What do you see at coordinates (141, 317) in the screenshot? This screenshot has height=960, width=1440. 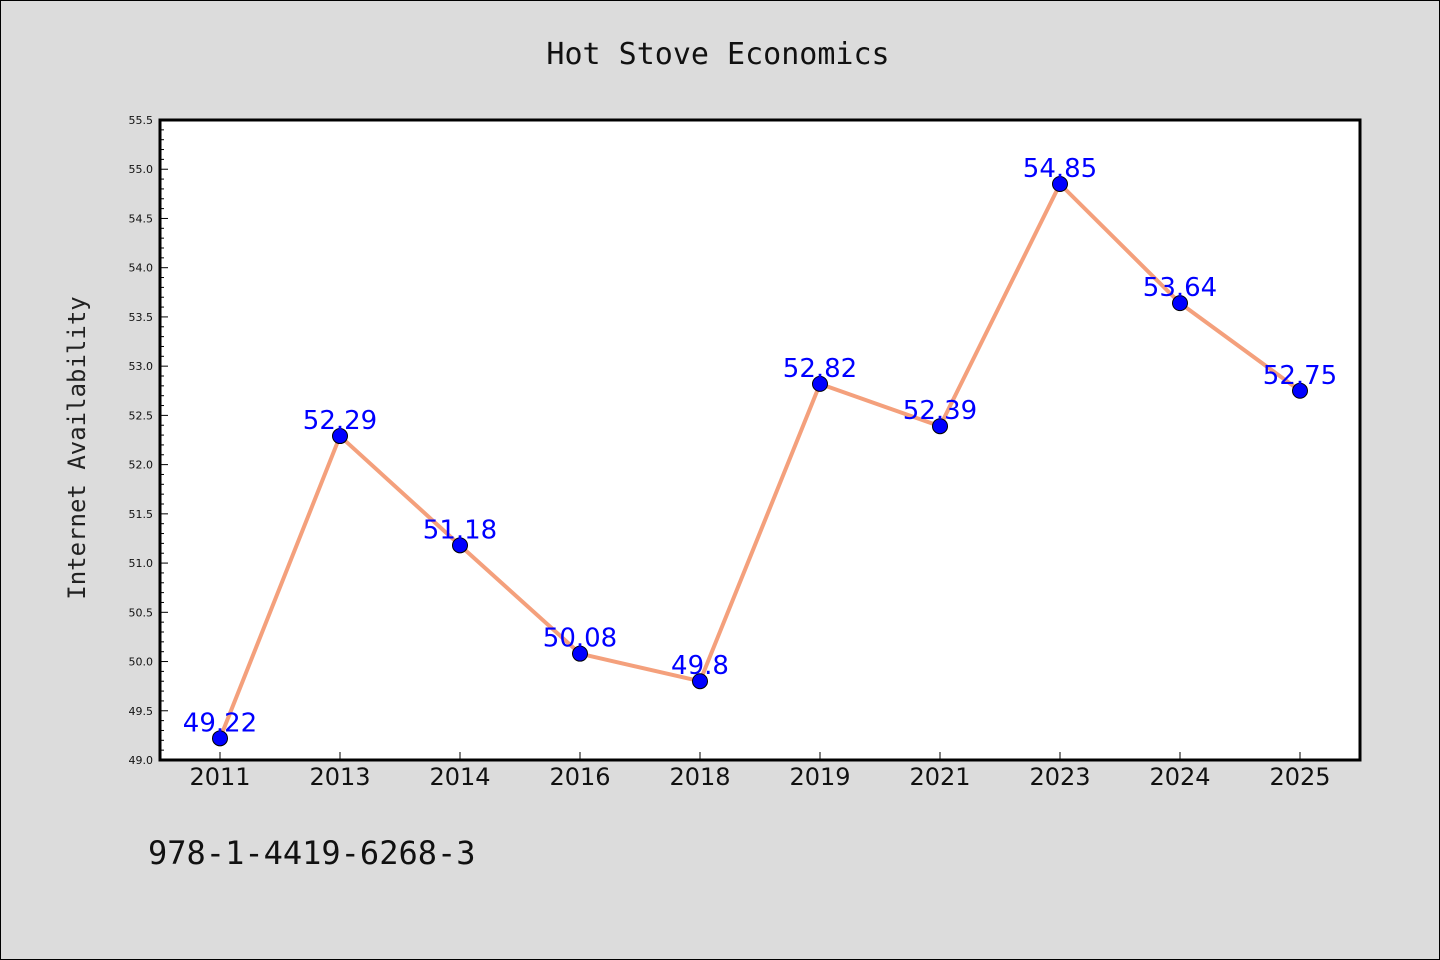 I see `y-tick-label: 53.5` at bounding box center [141, 317].